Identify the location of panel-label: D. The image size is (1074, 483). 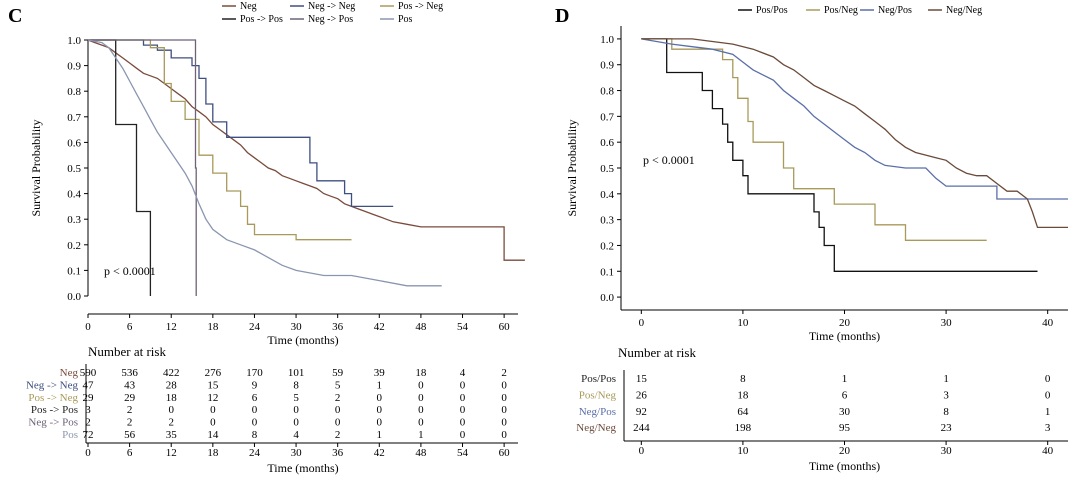
(562, 16).